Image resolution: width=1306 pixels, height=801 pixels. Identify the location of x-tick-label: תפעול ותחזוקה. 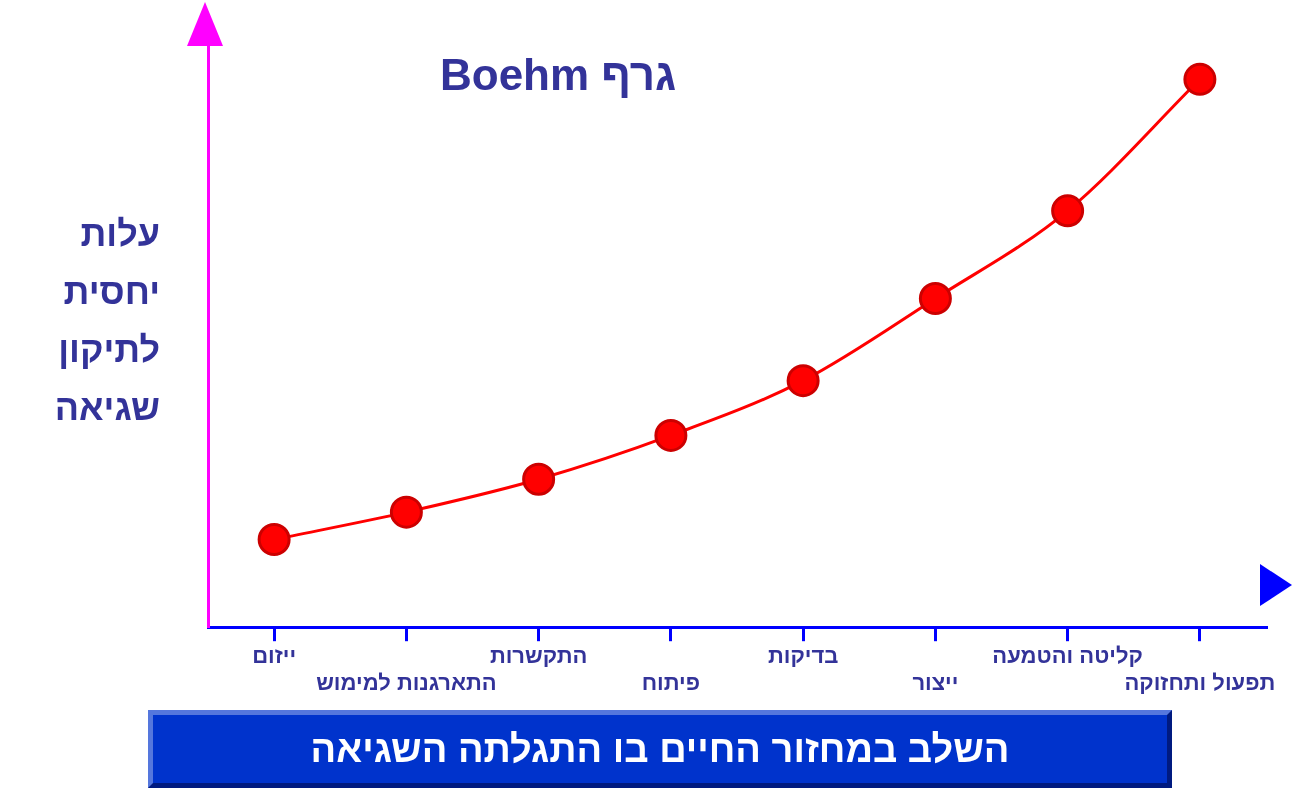
(1200, 682).